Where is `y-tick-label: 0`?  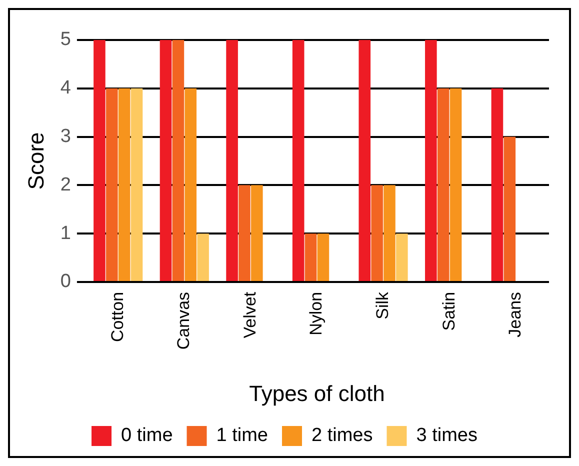 y-tick-label: 0 is located at coordinates (65, 281).